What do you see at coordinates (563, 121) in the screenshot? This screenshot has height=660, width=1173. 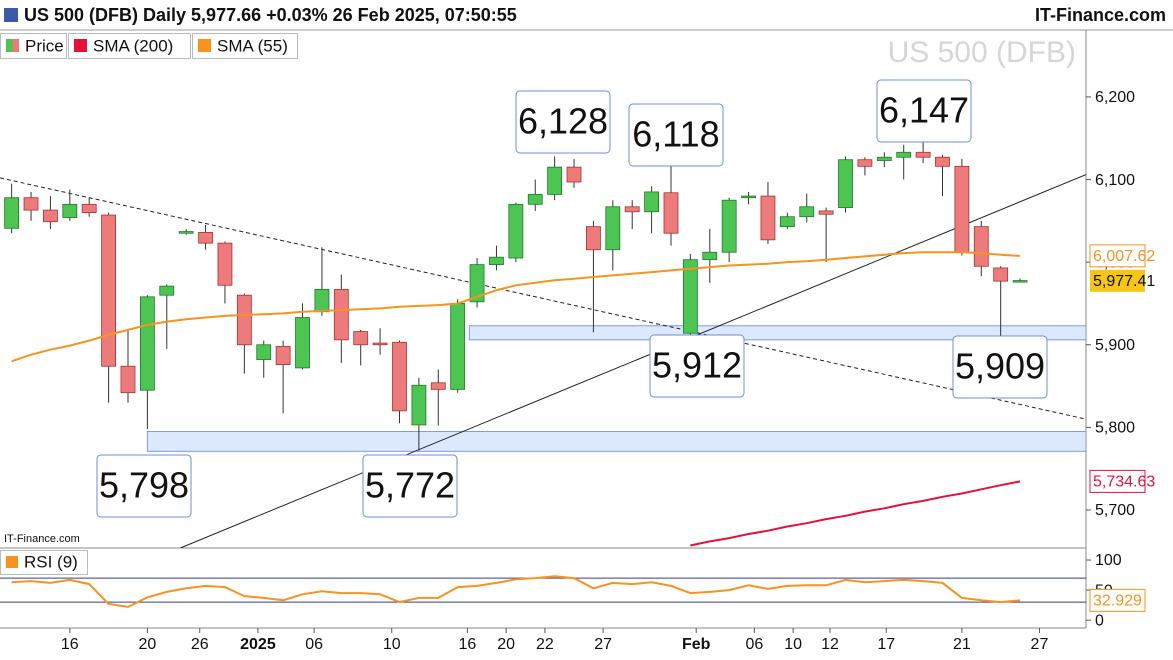 I see `annotation-label: 6,128` at bounding box center [563, 121].